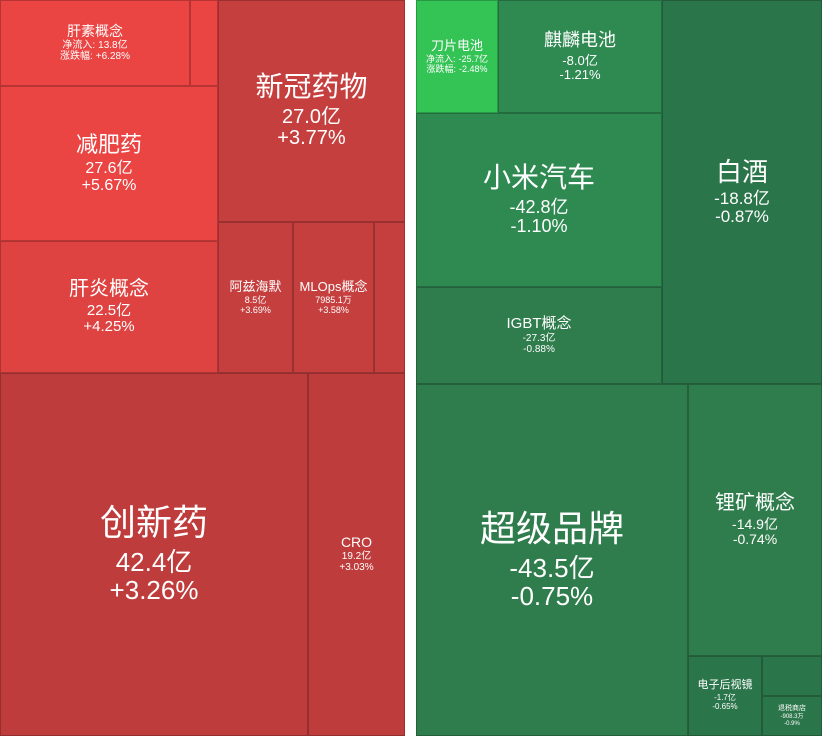 The width and height of the screenshot is (822, 736). Describe the element at coordinates (538, 178) in the screenshot. I see `tile-name: 小米汽车` at that location.